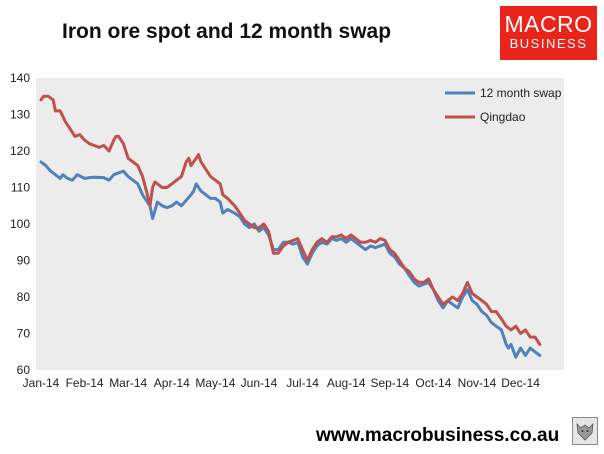 Image resolution: width=604 pixels, height=454 pixels. What do you see at coordinates (302, 383) in the screenshot?
I see `x-tick-label: Jul-14` at bounding box center [302, 383].